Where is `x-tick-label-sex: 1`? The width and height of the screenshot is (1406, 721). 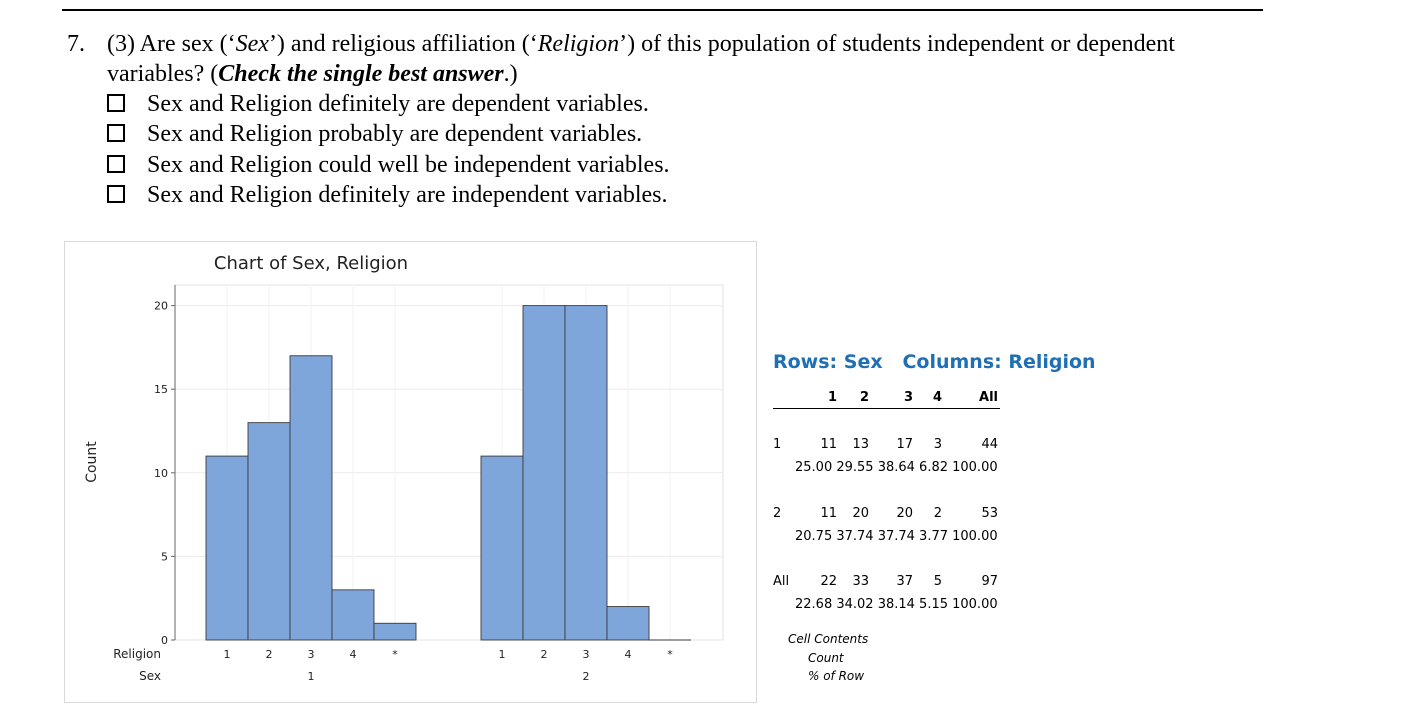 x-tick-label-sex: 1 is located at coordinates (311, 676).